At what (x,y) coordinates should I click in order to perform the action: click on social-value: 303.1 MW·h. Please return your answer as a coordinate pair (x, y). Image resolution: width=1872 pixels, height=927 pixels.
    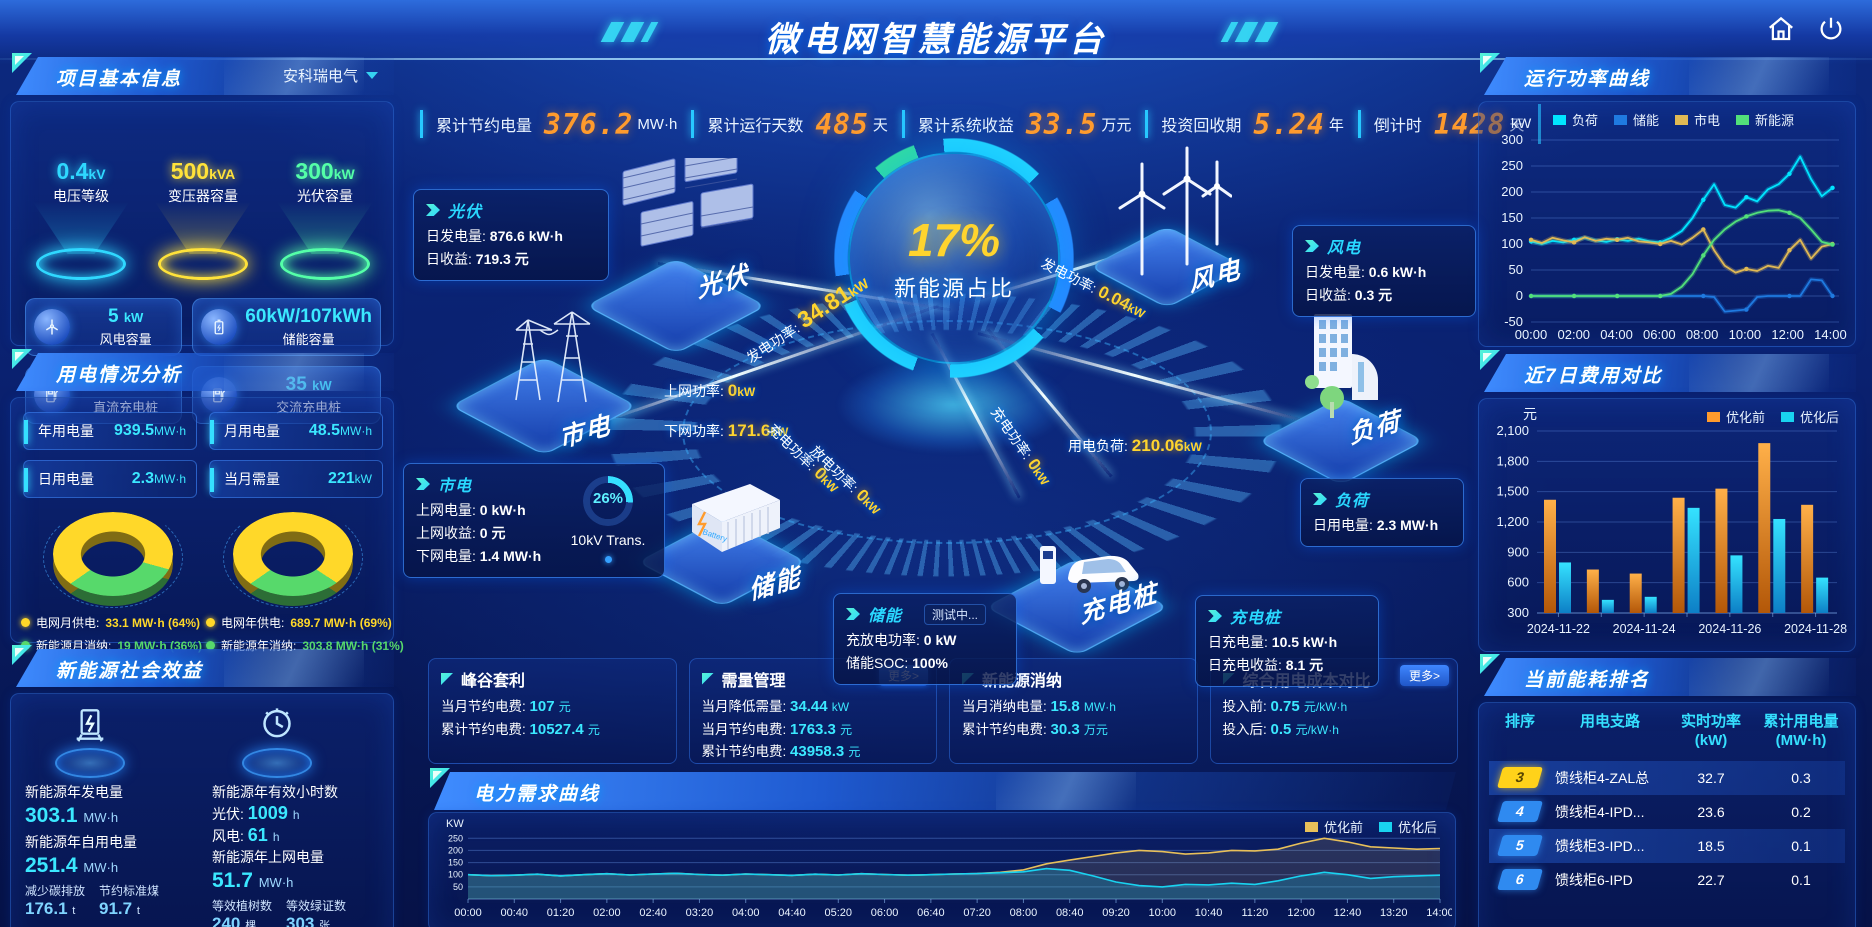
    Looking at the image, I should click on (72, 815).